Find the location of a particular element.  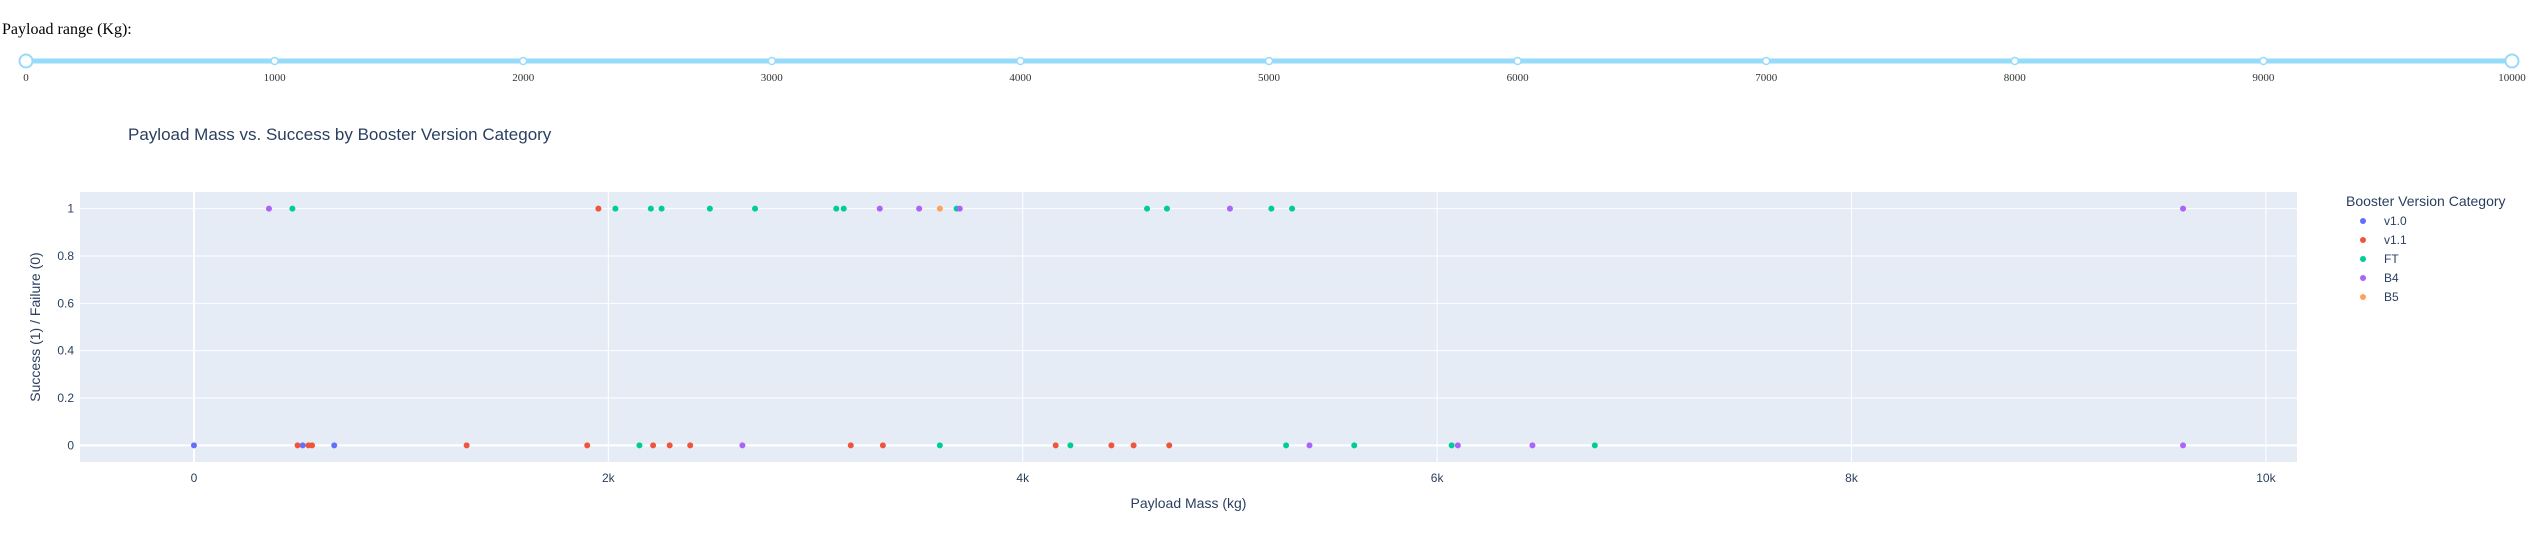

legend-item-label: v1.1 is located at coordinates (2395, 240).